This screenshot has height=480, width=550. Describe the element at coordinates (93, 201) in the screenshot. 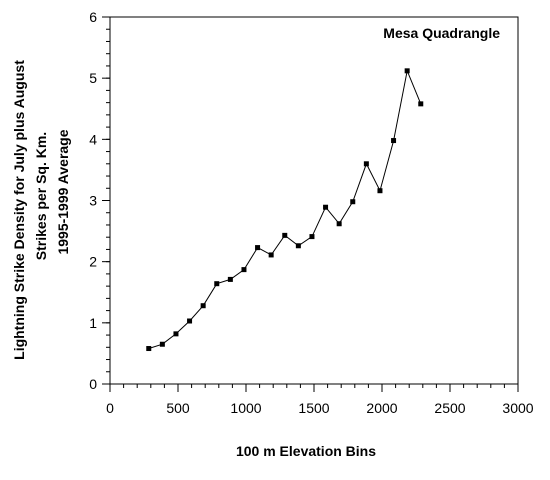

I see `y-tick-label: 3` at that location.